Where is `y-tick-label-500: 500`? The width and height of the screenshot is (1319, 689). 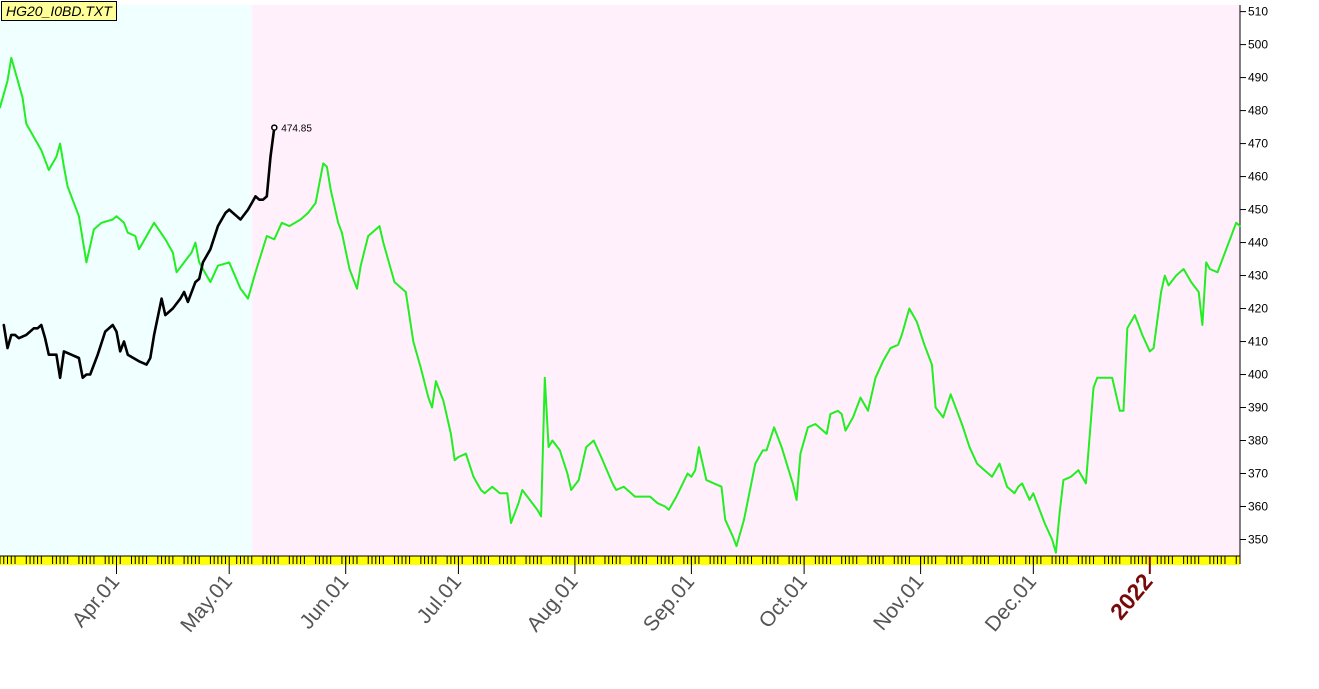
y-tick-label-500: 500 is located at coordinates (1258, 45).